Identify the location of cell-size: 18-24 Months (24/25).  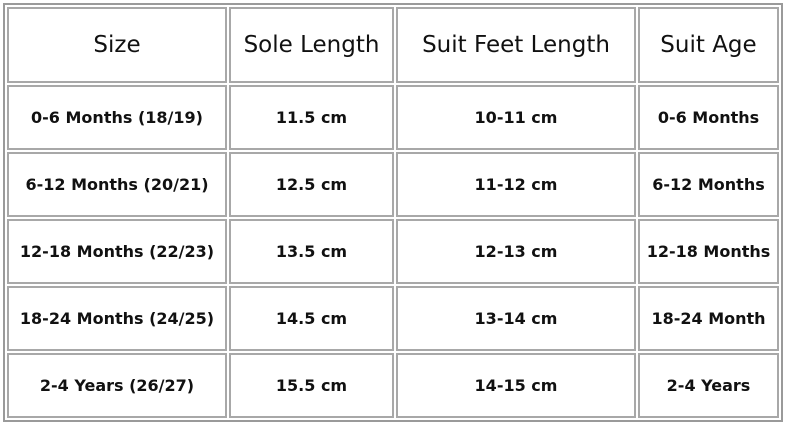
(117, 318).